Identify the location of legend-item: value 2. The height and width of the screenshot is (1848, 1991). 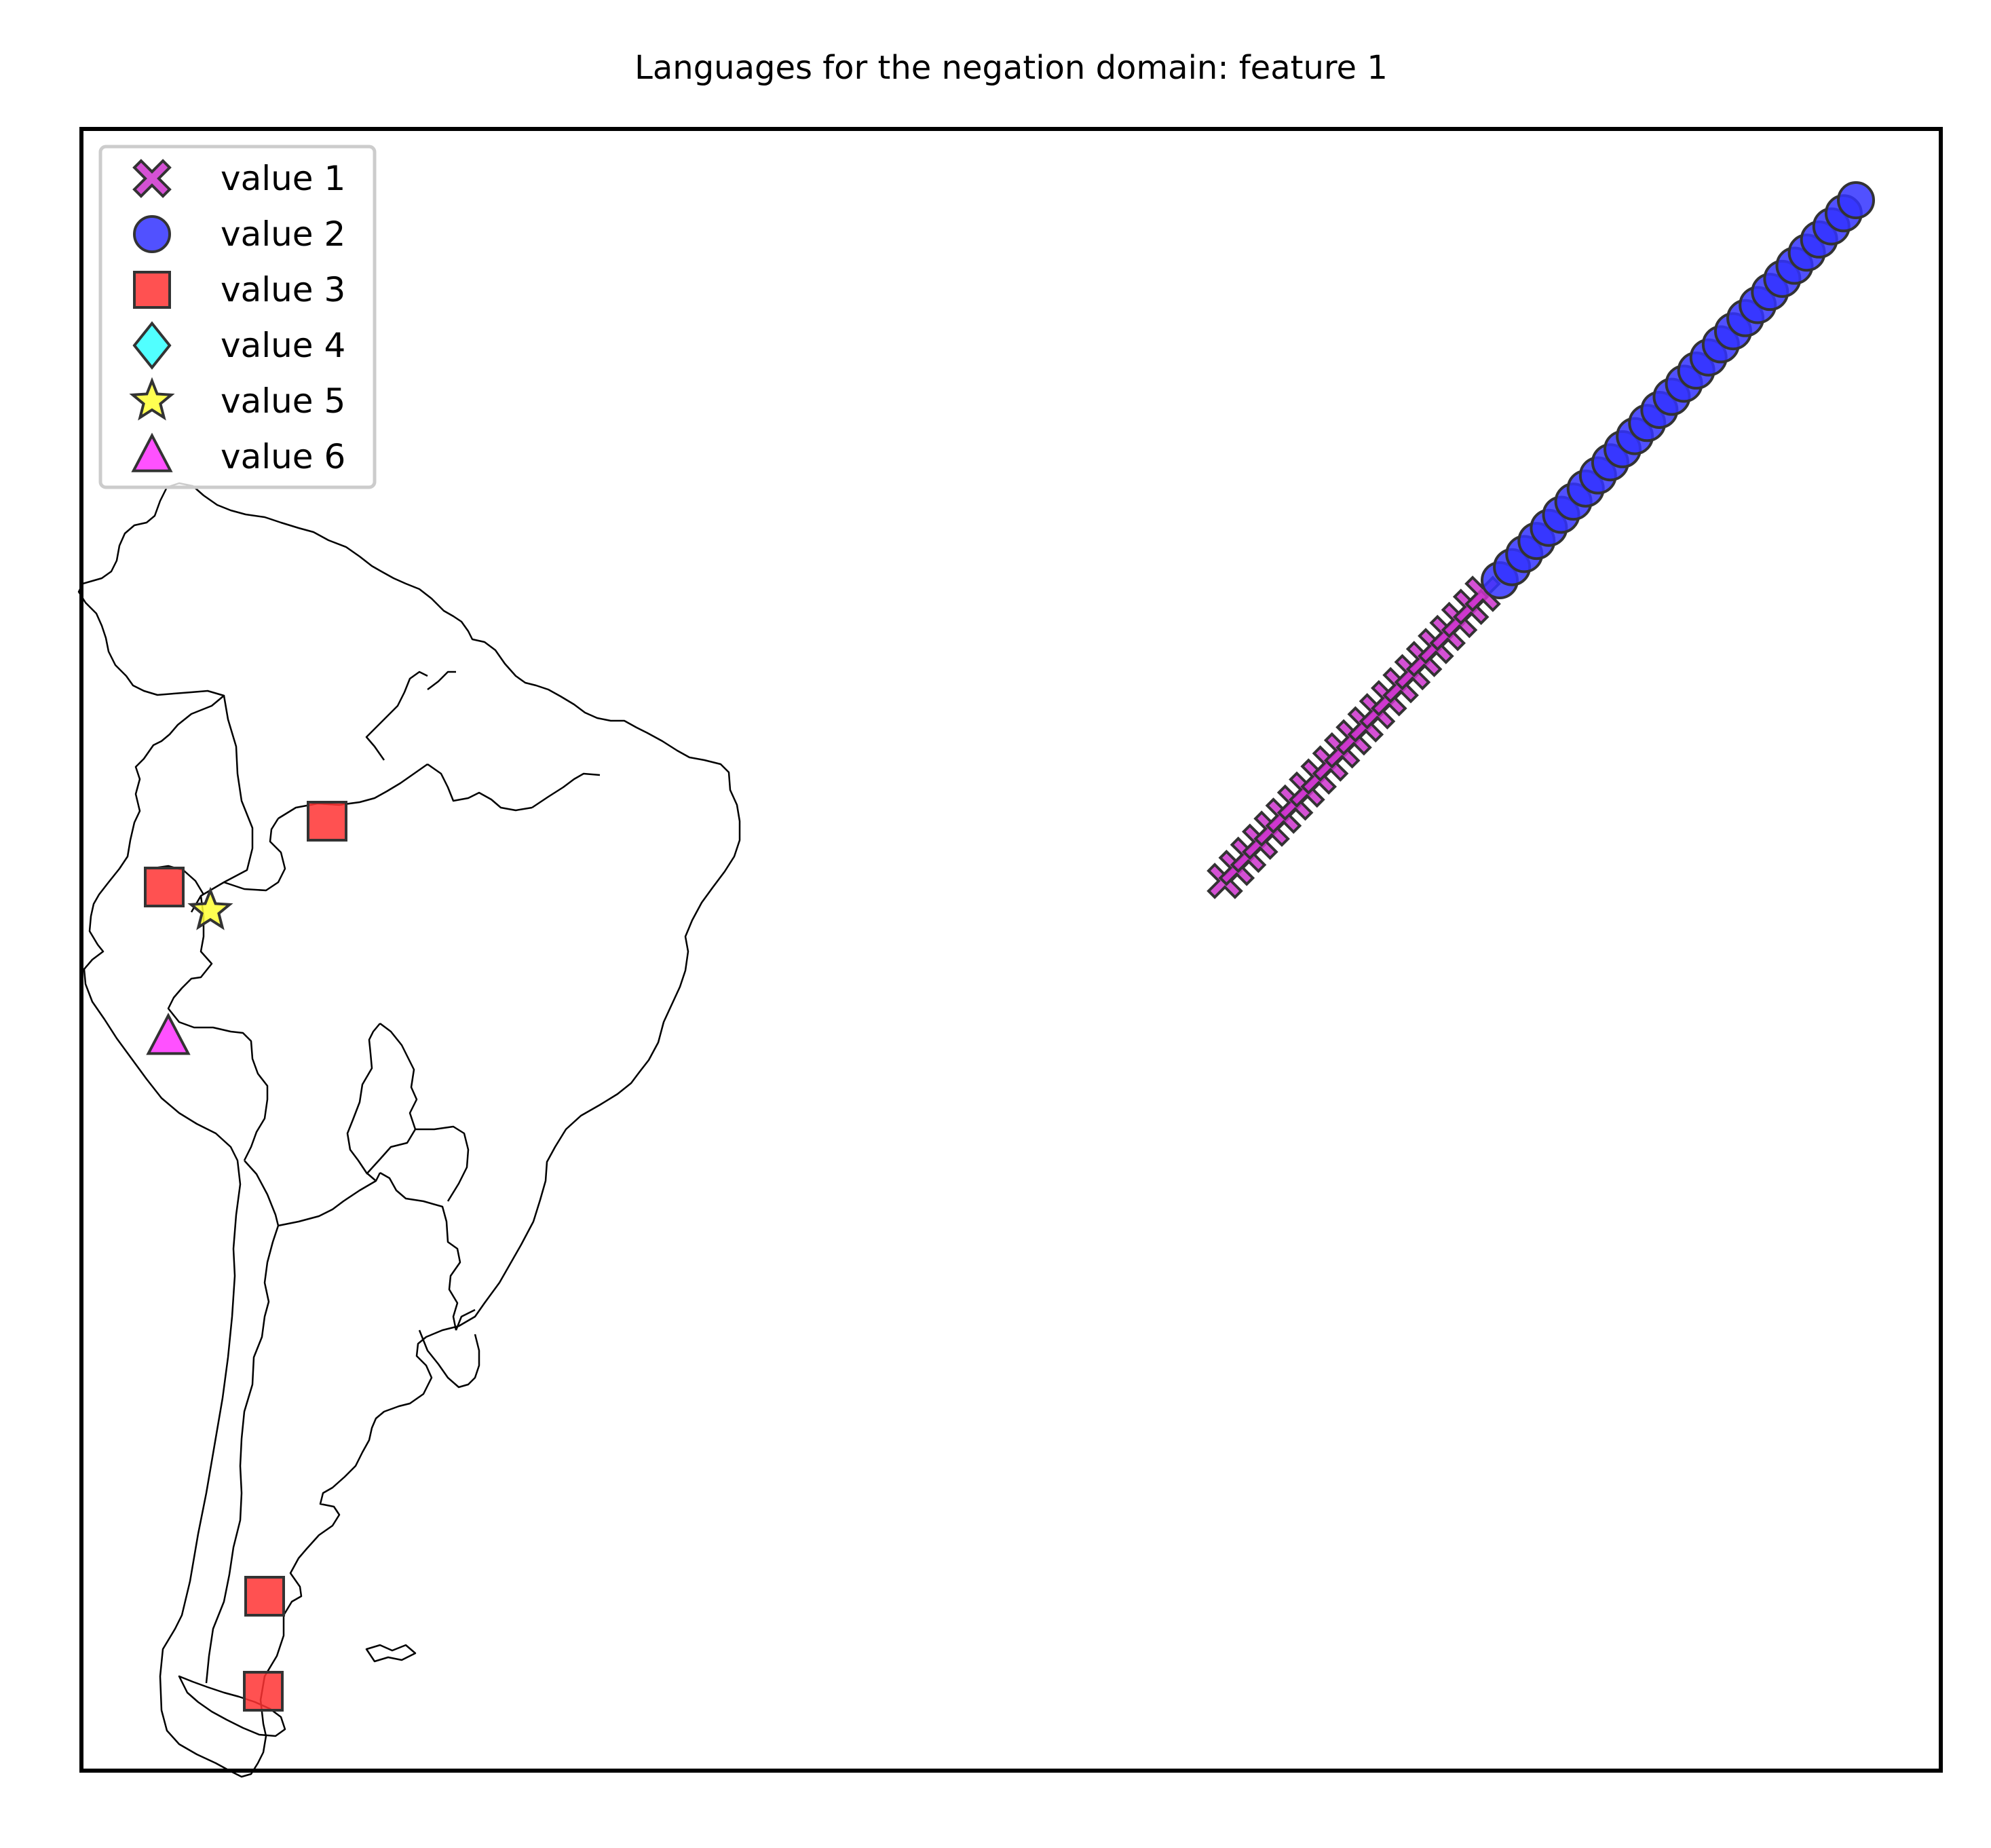
(239, 234).